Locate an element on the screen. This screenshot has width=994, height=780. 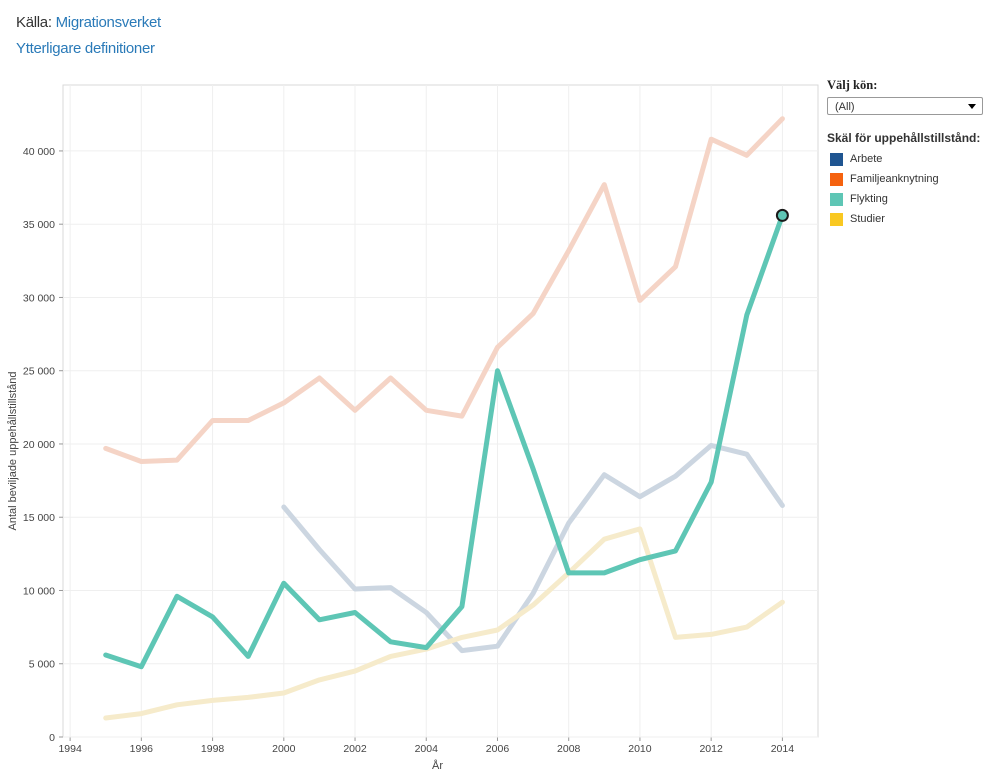
gender-filter-title: Välj kön: is located at coordinates (852, 85).